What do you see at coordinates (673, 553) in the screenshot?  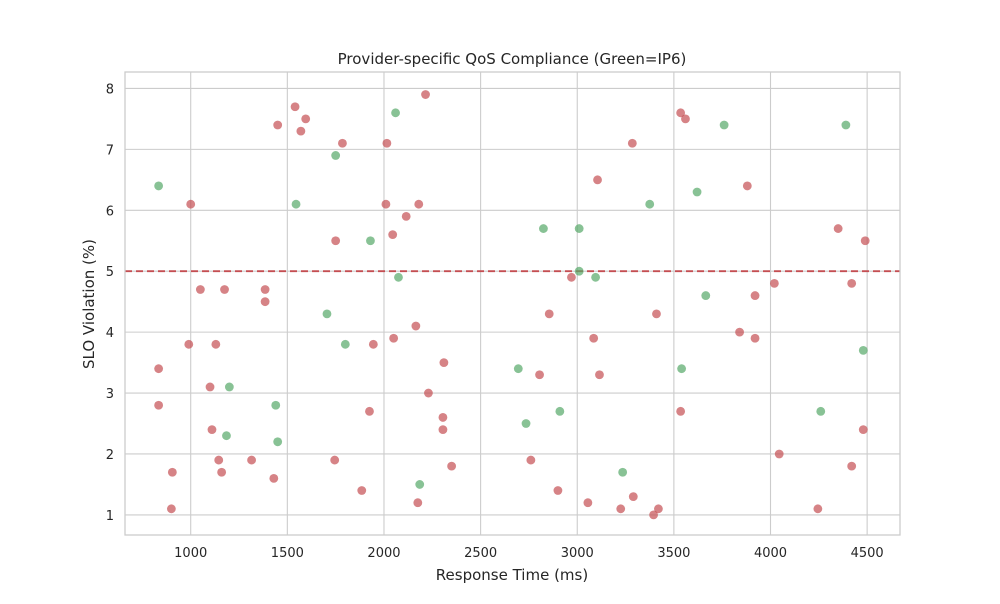 I see `x-tick-label: 3500` at bounding box center [673, 553].